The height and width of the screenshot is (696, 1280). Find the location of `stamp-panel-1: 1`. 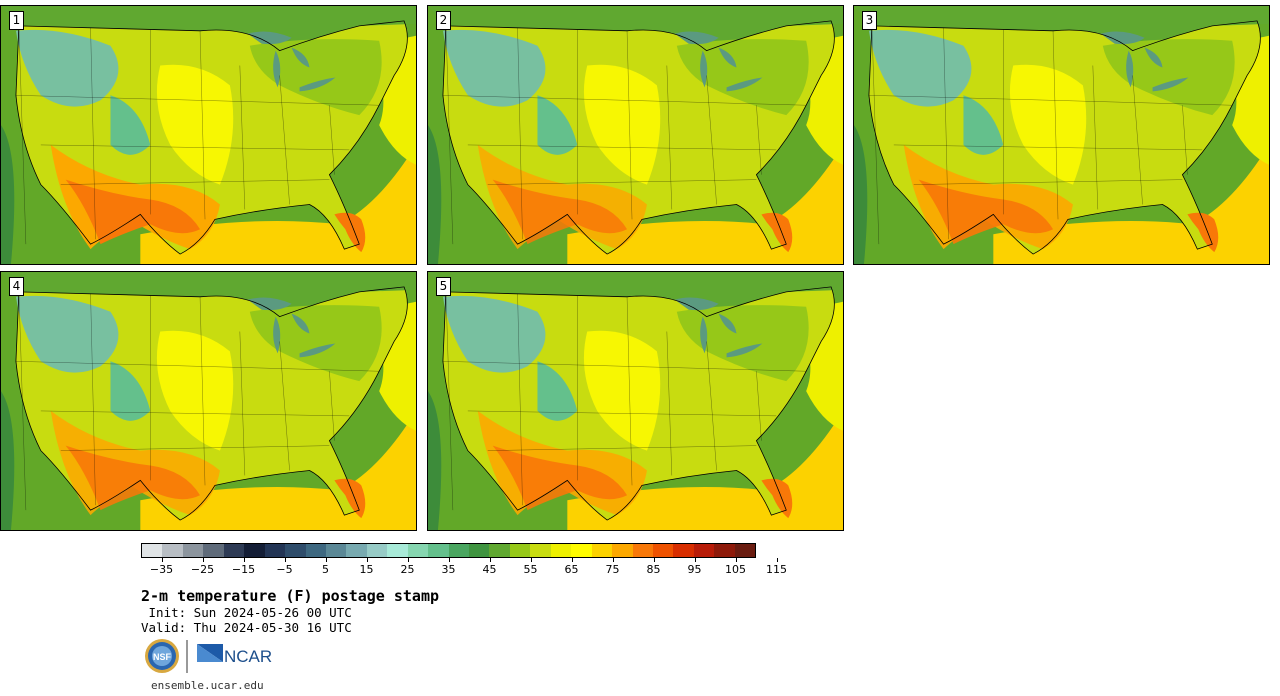

stamp-panel-1: 1 is located at coordinates (208, 135).